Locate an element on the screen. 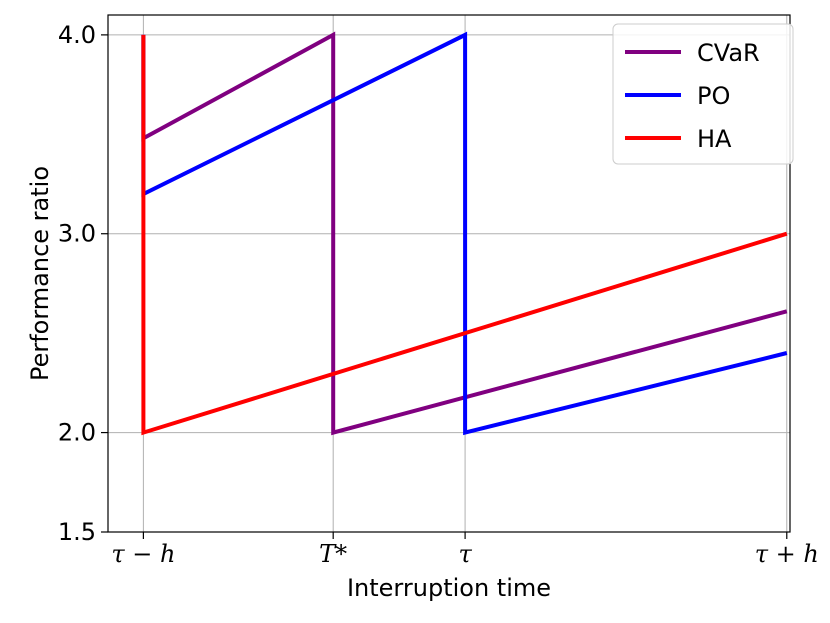  legend-label-po: PO is located at coordinates (713, 96).